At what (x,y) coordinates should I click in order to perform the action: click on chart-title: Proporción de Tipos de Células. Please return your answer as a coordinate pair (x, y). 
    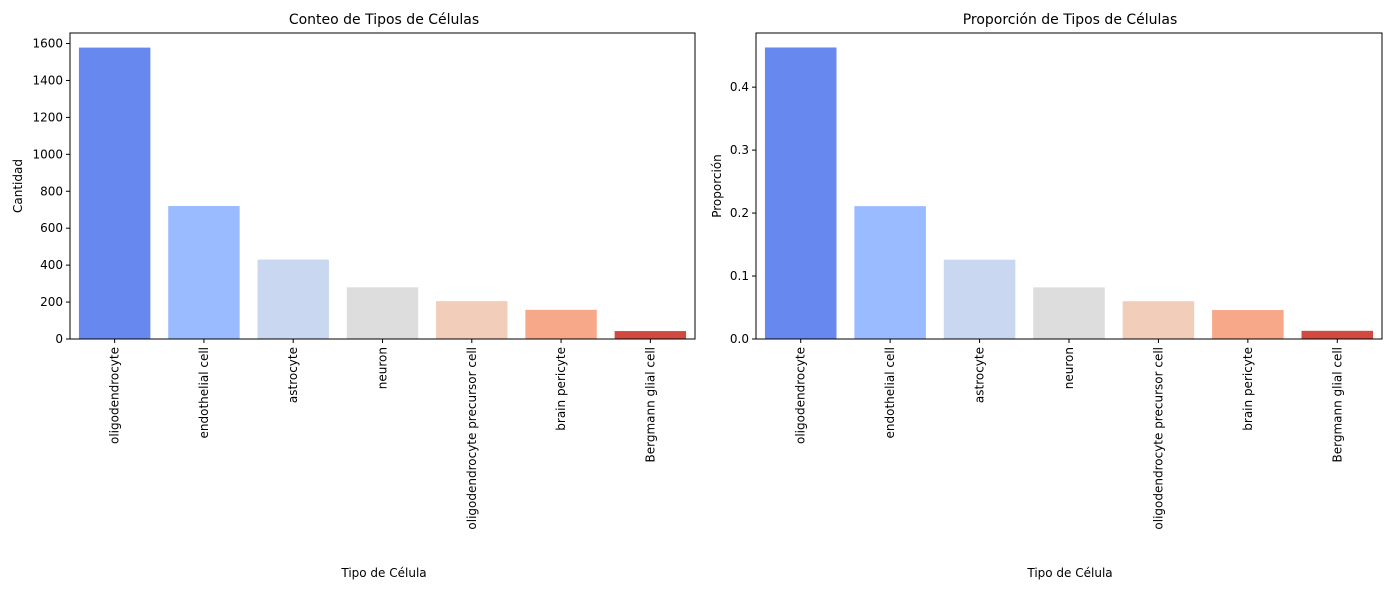
    Looking at the image, I should click on (1070, 20).